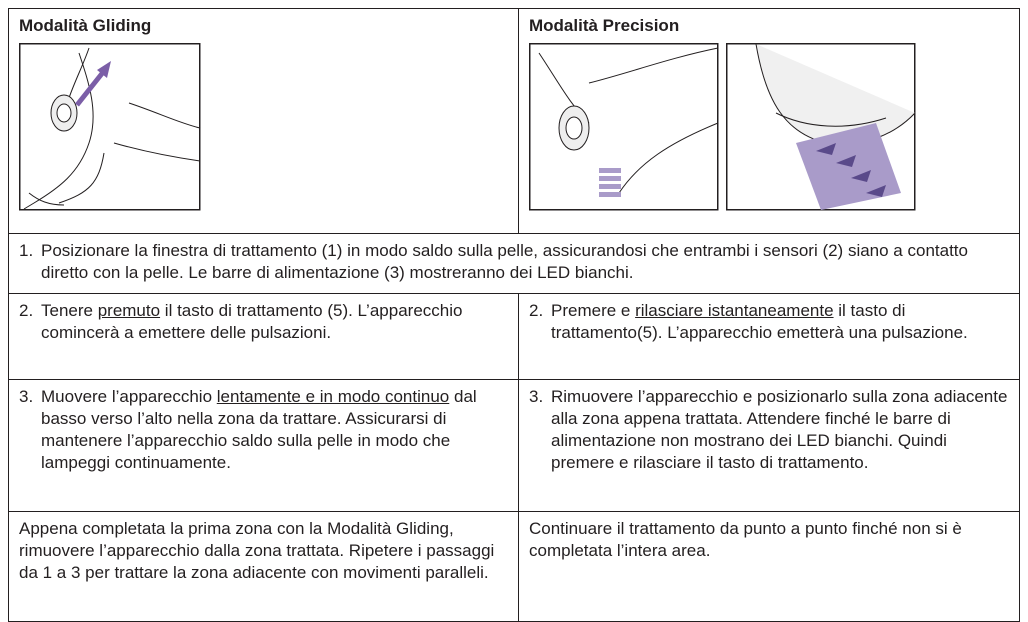 The width and height of the screenshot is (1028, 622). What do you see at coordinates (821, 127) in the screenshot?
I see `precision-detail-illustration` at bounding box center [821, 127].